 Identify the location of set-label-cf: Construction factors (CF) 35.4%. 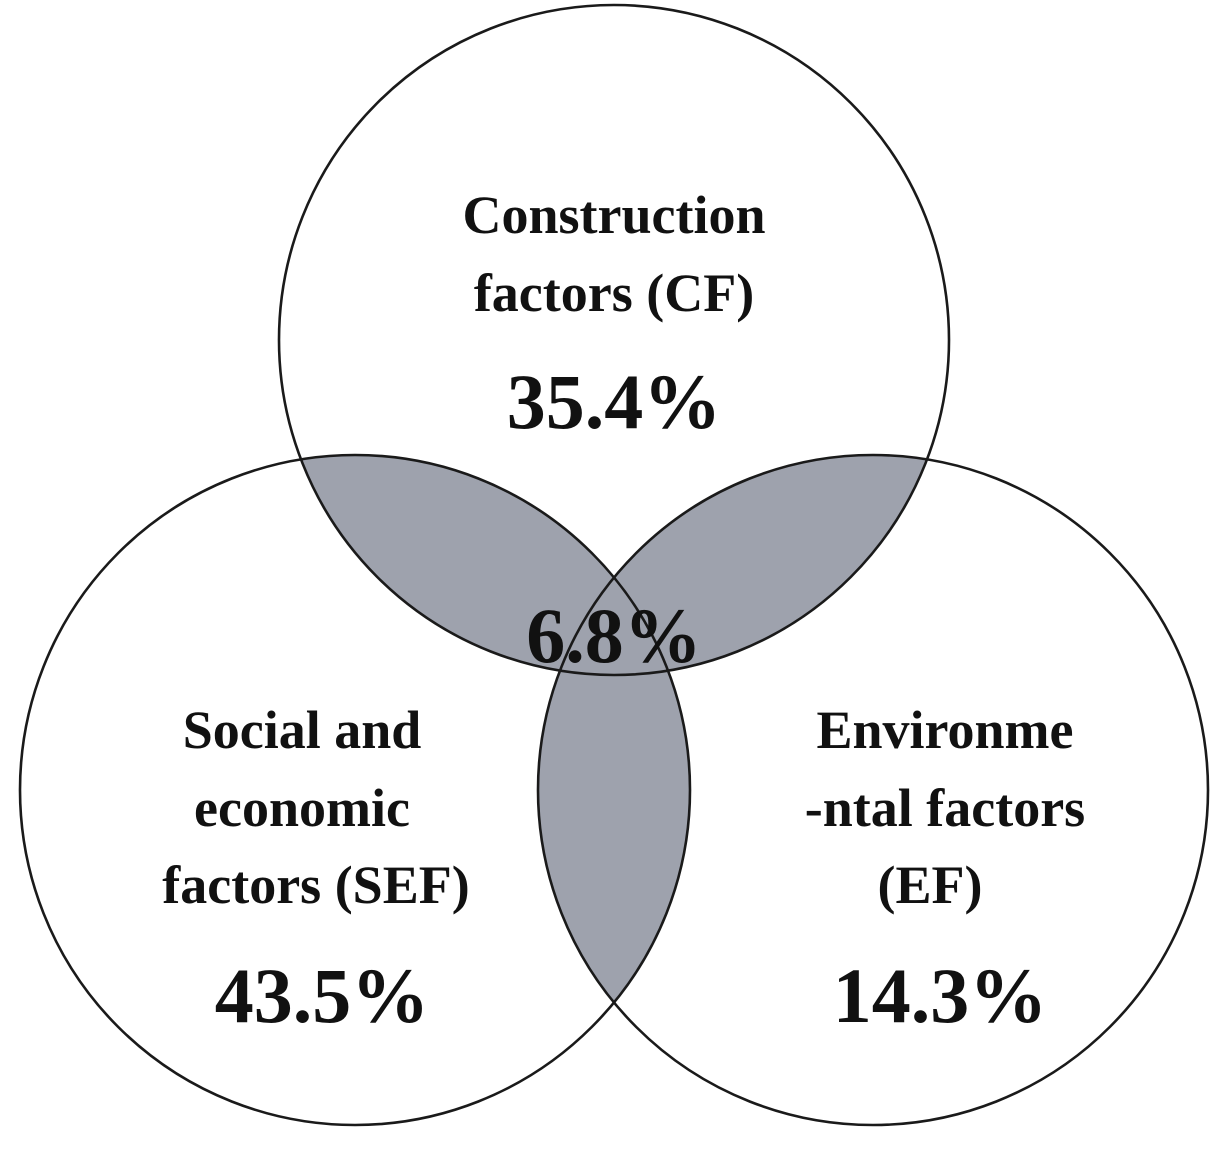
(613, 315).